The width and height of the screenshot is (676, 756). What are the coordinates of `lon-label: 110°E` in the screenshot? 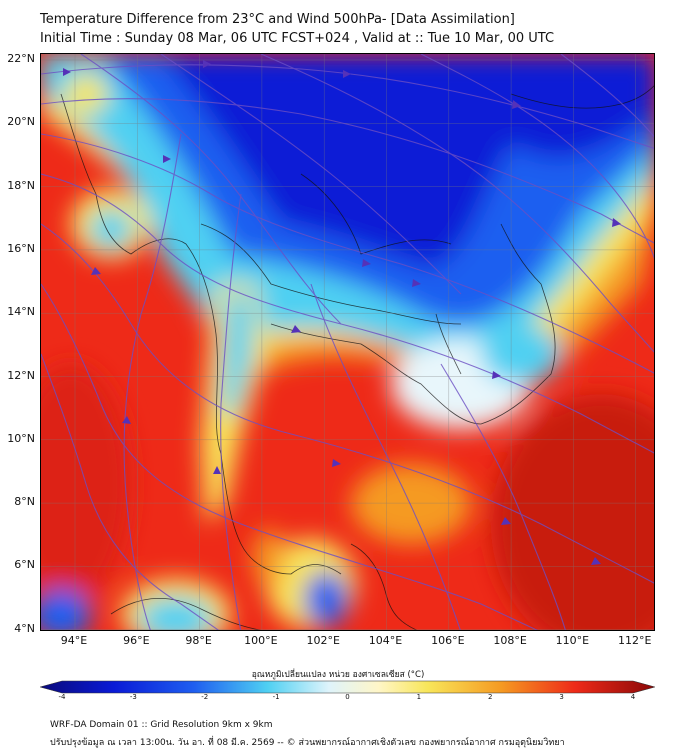 It's located at (572, 640).